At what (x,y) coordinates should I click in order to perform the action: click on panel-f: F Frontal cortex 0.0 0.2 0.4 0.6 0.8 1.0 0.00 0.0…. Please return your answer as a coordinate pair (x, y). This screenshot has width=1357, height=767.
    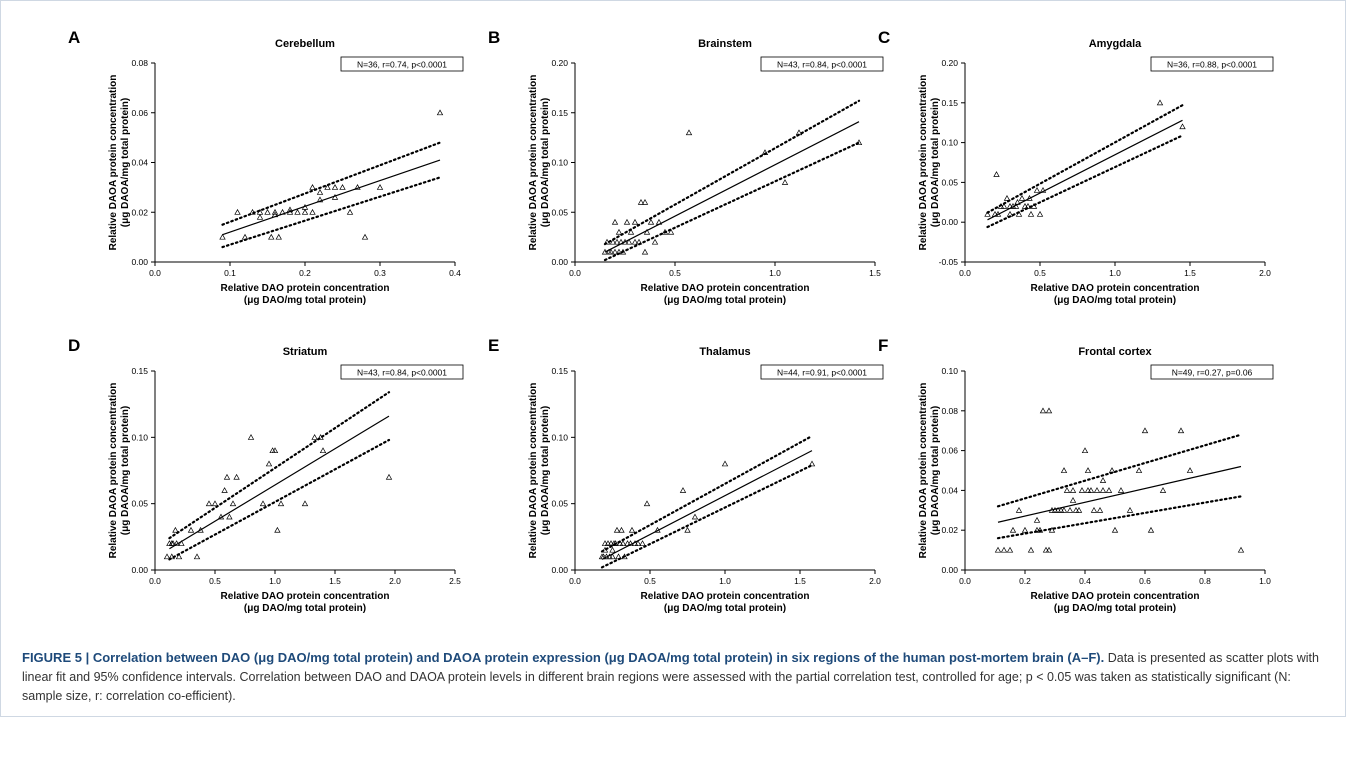
    Looking at the image, I should click on (1090, 488).